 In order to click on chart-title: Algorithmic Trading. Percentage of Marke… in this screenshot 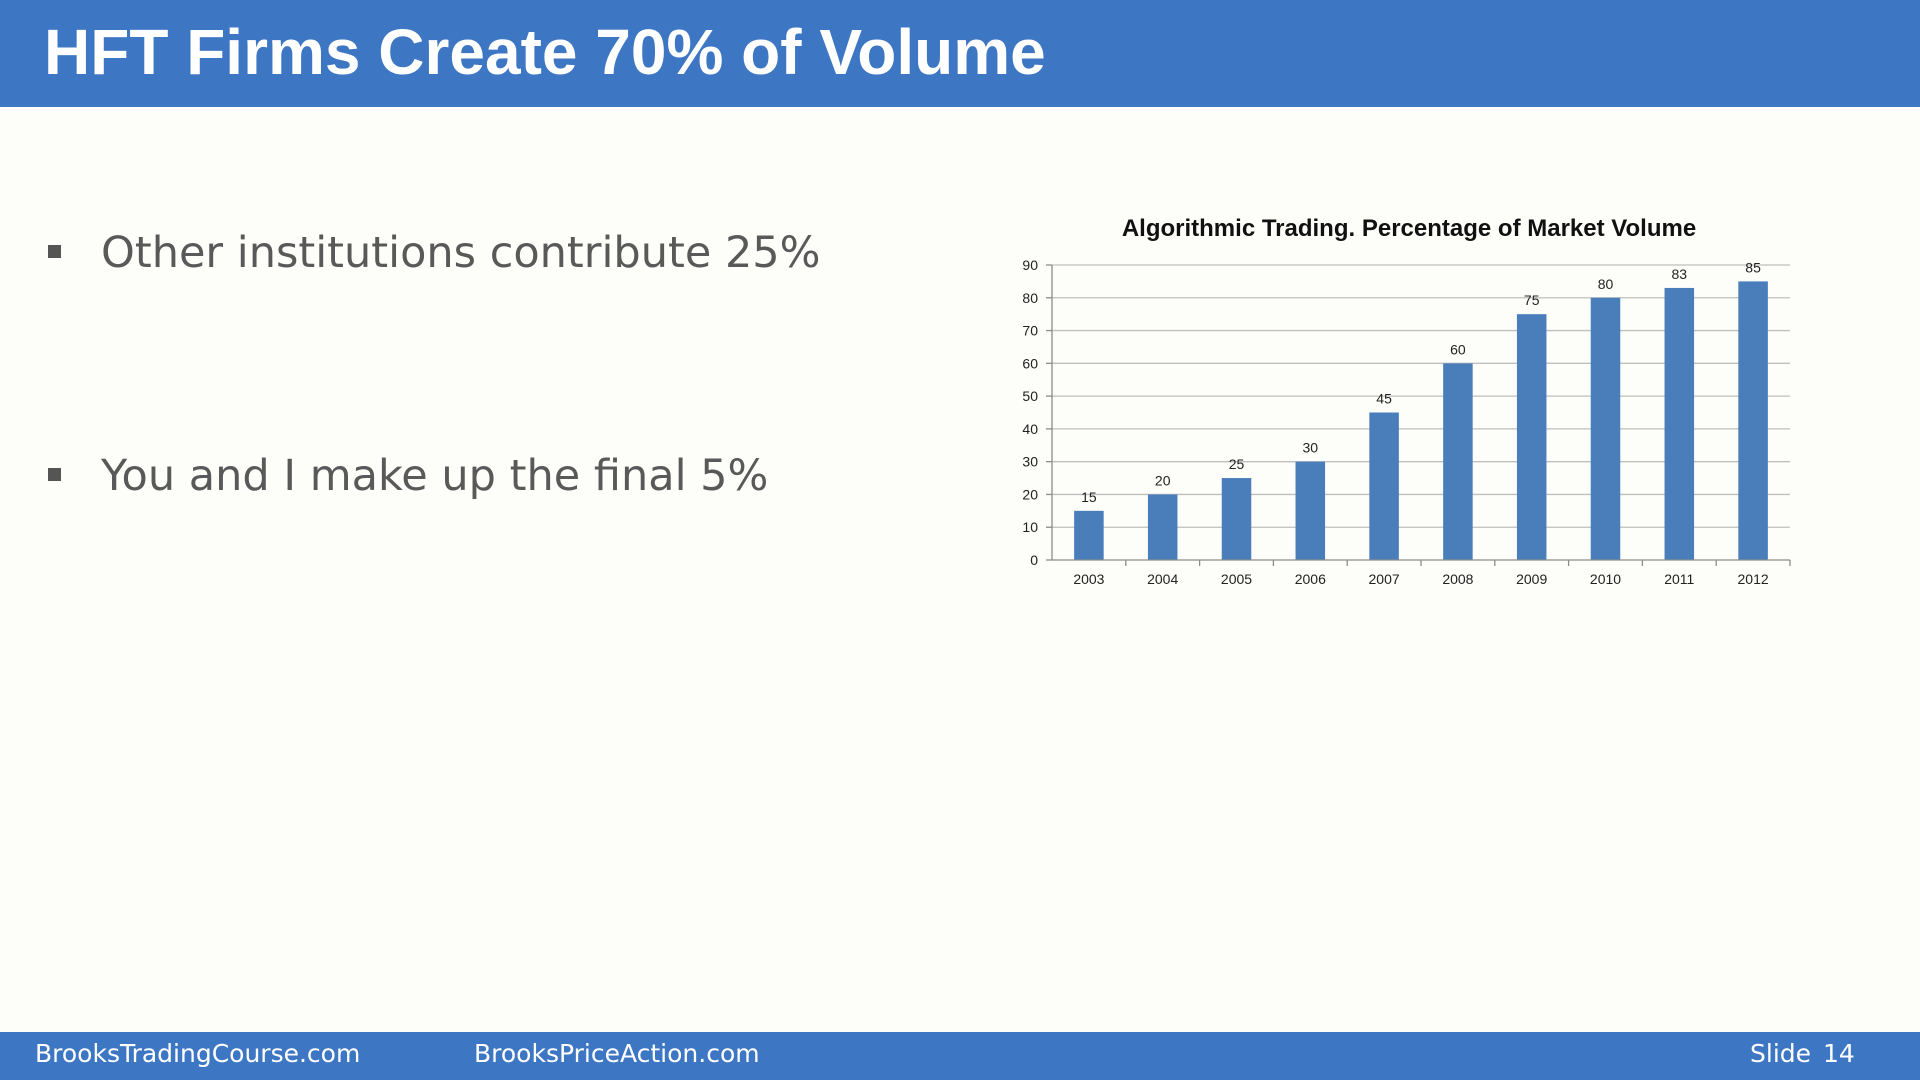, I will do `click(1409, 228)`.